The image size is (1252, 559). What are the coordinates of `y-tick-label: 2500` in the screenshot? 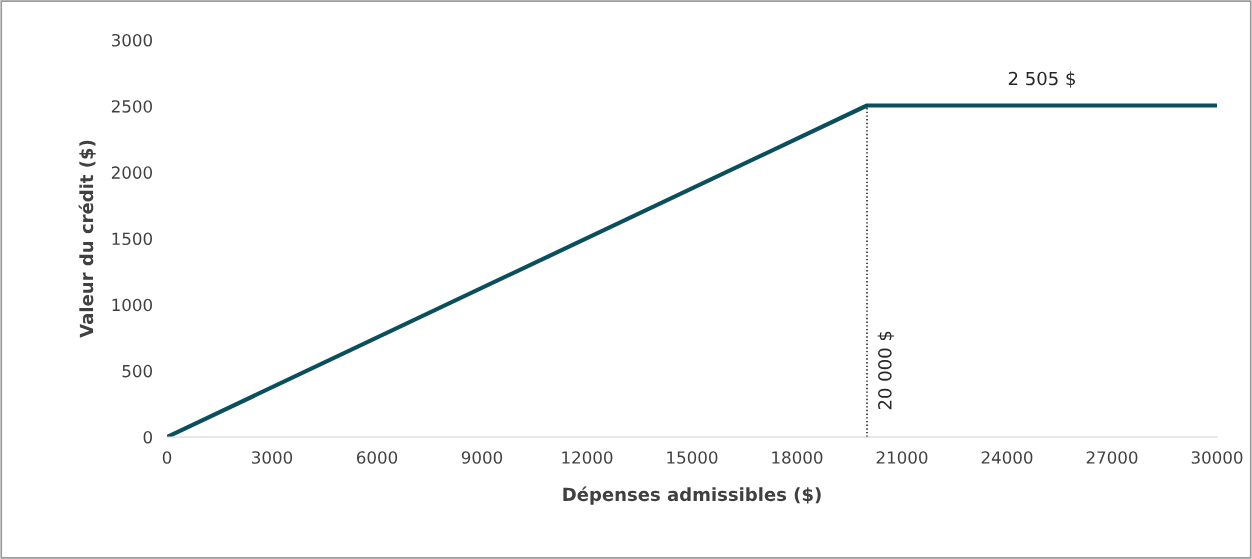 It's located at (131, 106).